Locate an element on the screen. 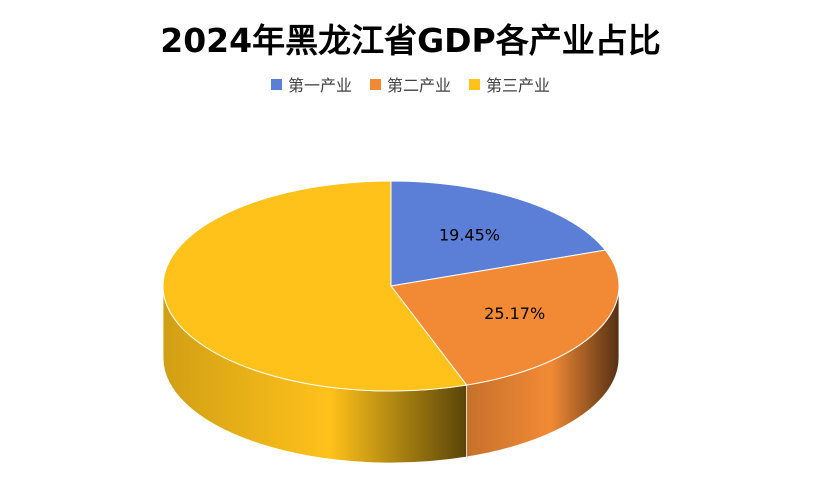 The height and width of the screenshot is (491, 821). legend-item-tertiary: 第三产业 is located at coordinates (509, 84).